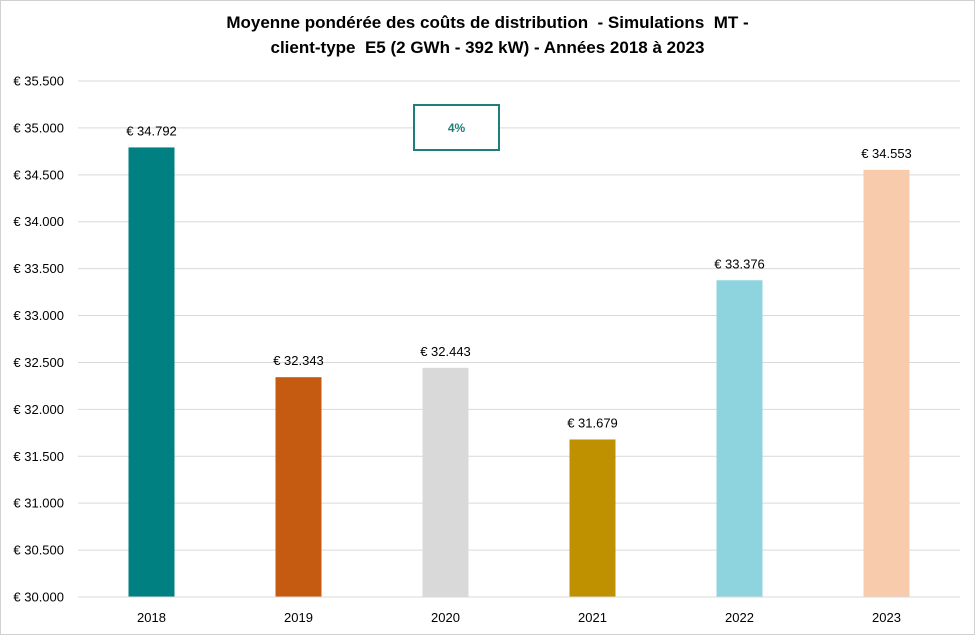  What do you see at coordinates (38, 456) in the screenshot?
I see `y-tick-label: € 31.500` at bounding box center [38, 456].